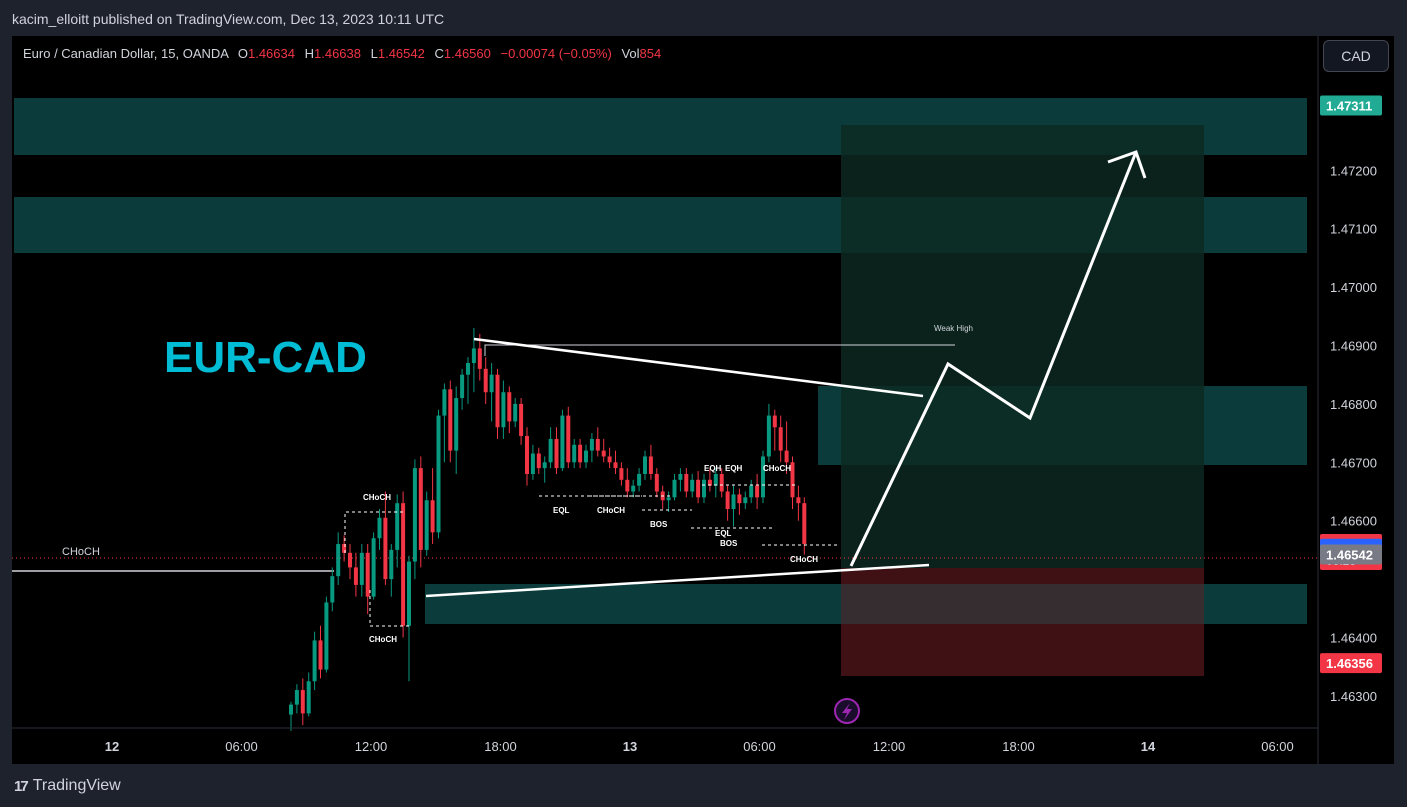 The width and height of the screenshot is (1407, 807). I want to click on price-tick-label: 1.46900, so click(1353, 346).